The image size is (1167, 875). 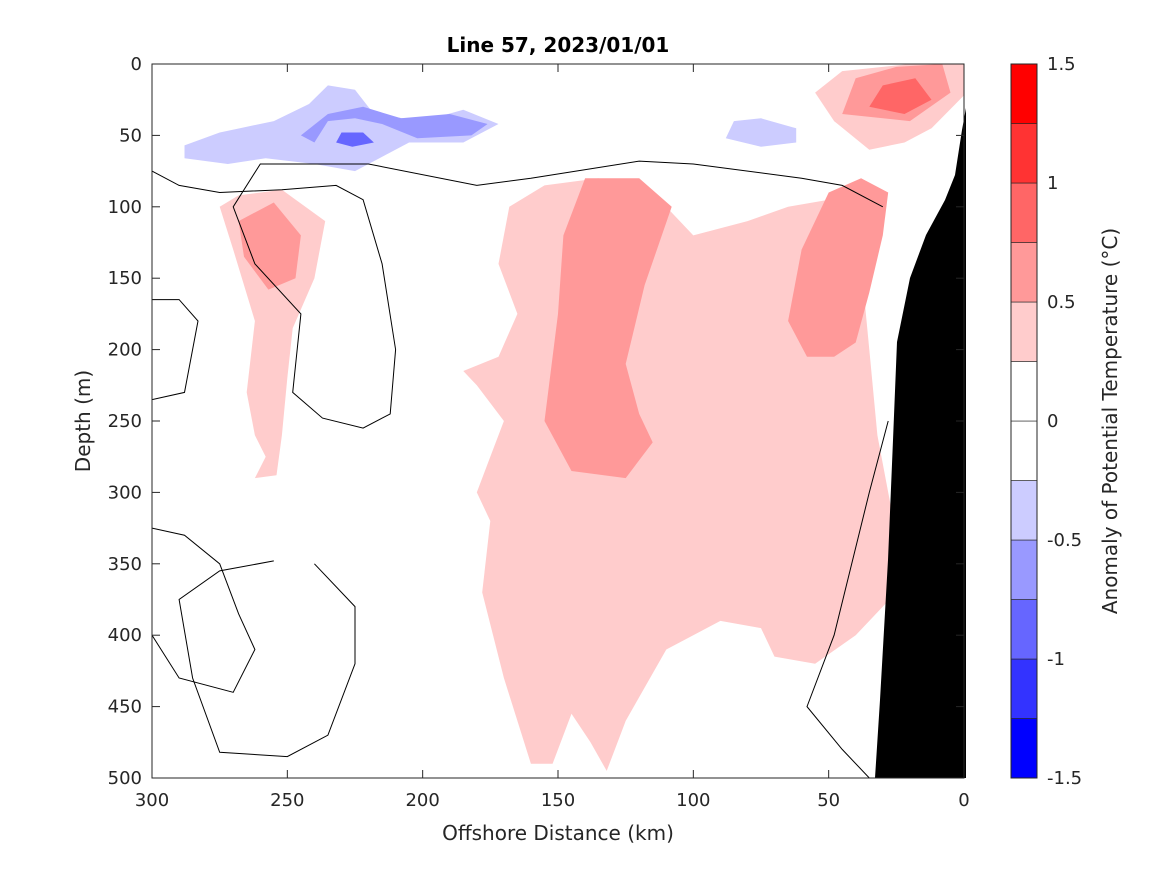 I want to click on contour-region-cold-core-inner, so click(x=355, y=139).